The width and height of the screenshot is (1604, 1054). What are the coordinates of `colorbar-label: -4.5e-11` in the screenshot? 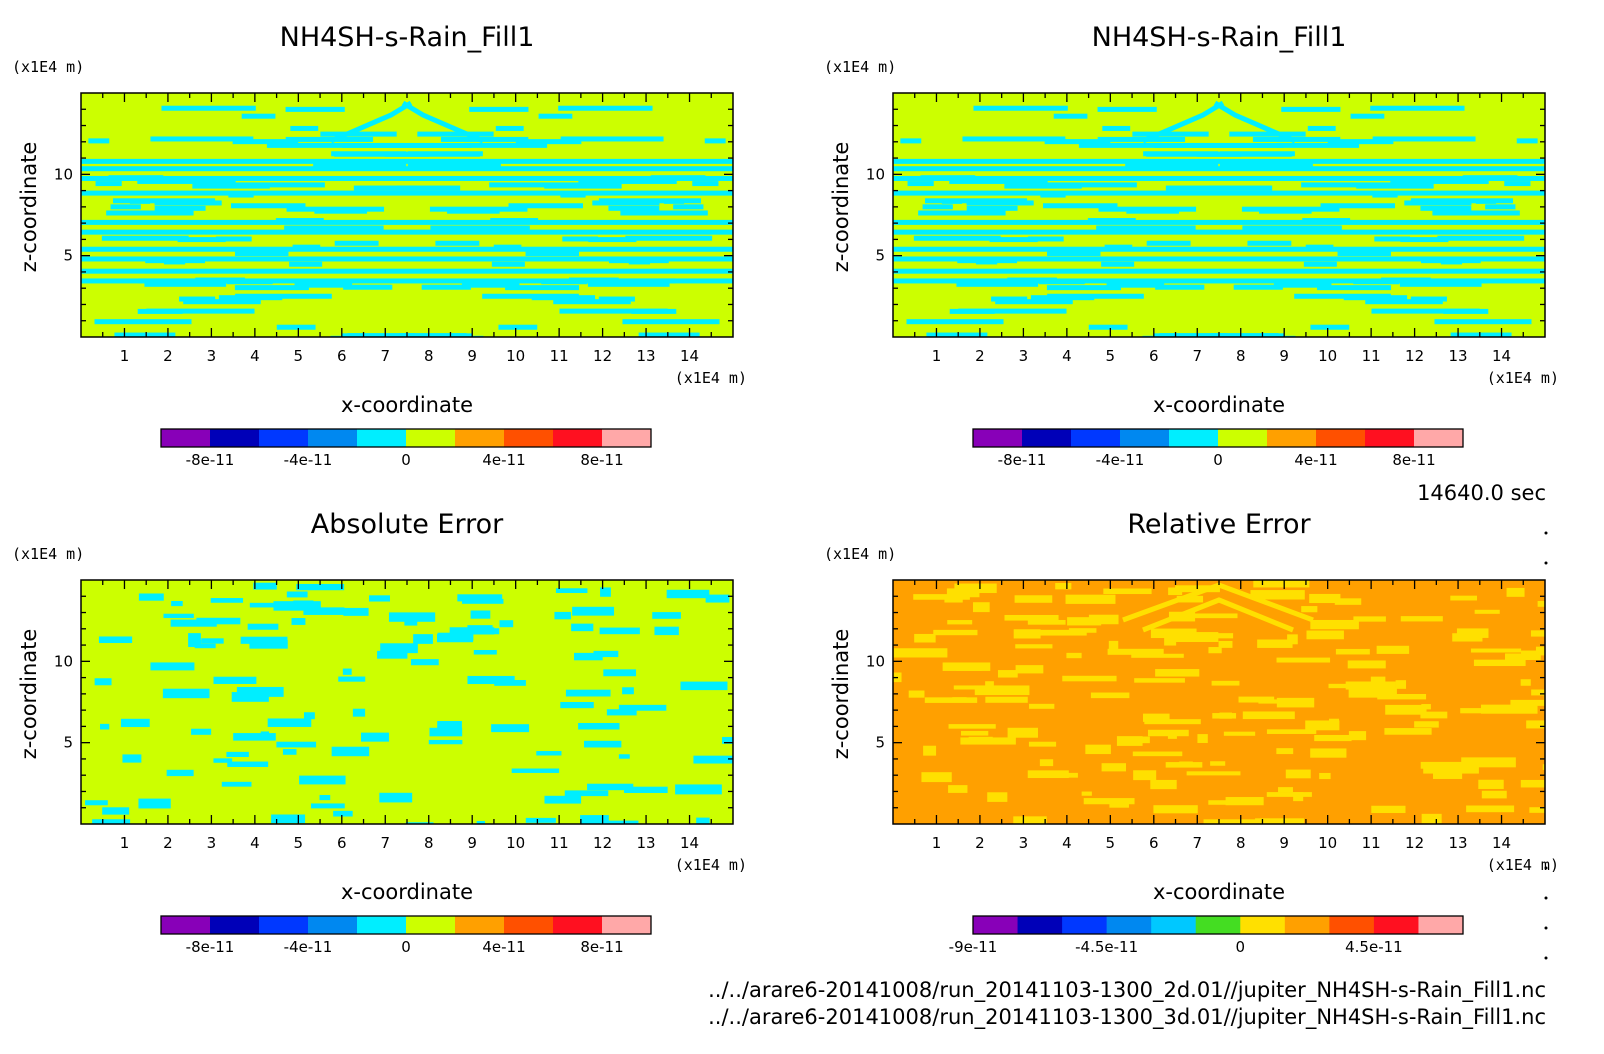 It's located at (1106, 947).